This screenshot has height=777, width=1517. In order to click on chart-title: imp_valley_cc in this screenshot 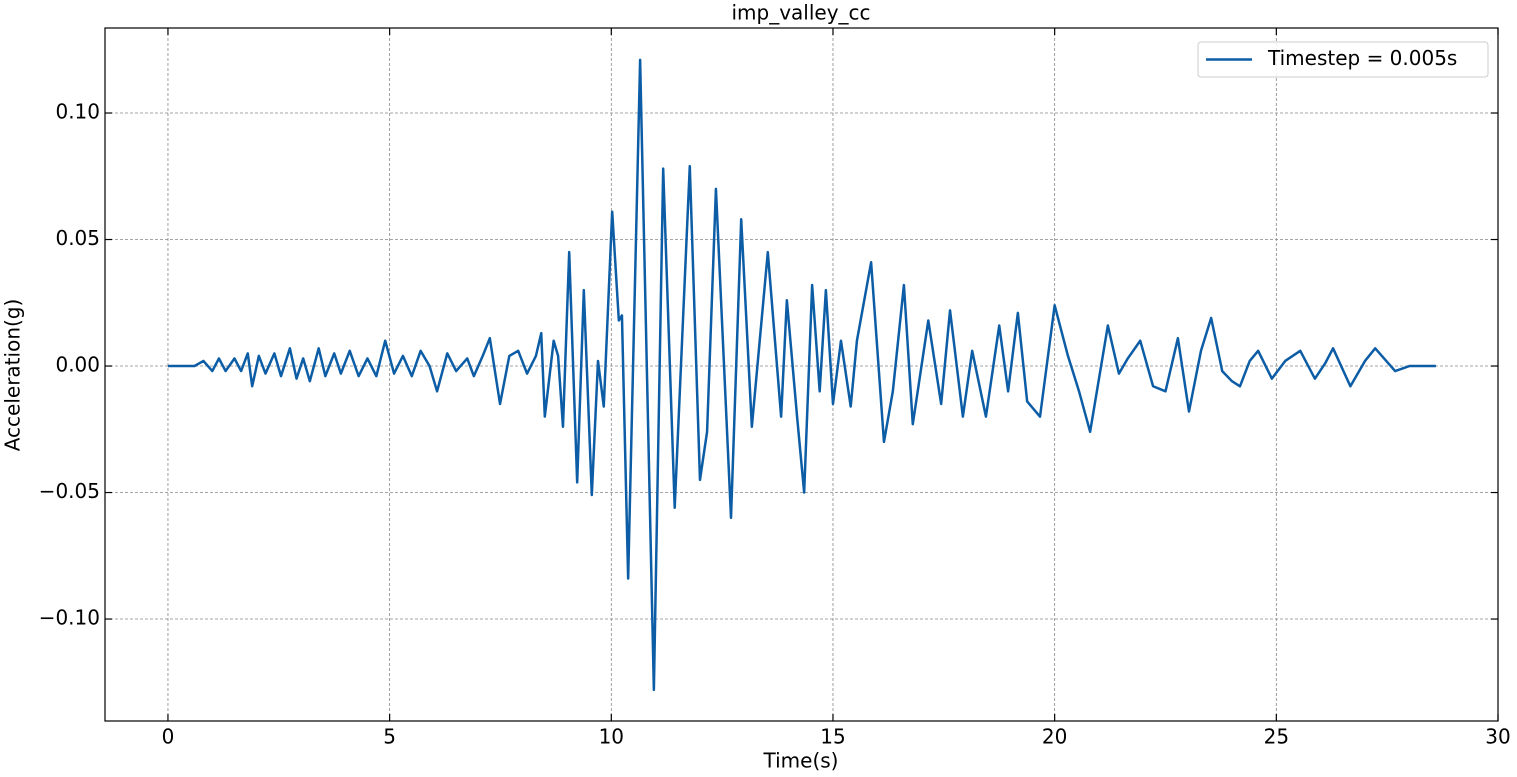, I will do `click(800, 13)`.